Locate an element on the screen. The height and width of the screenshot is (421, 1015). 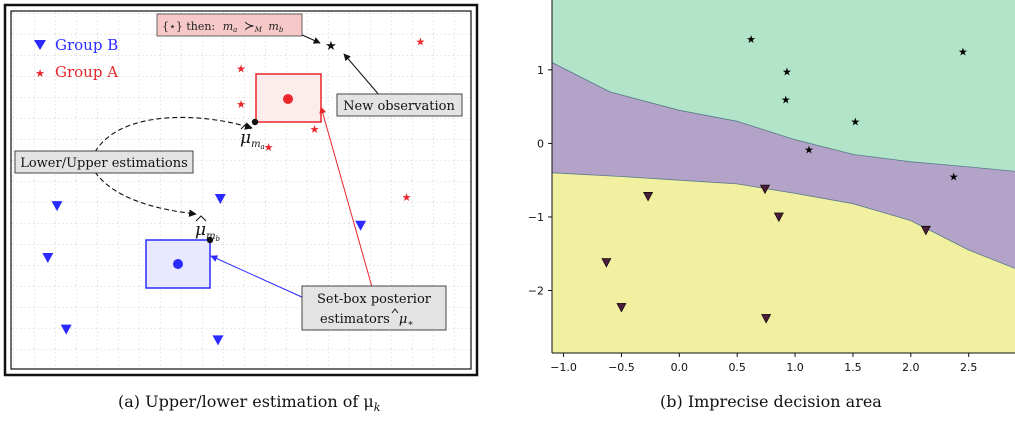
mu-a-sub: m is located at coordinates (255, 144).